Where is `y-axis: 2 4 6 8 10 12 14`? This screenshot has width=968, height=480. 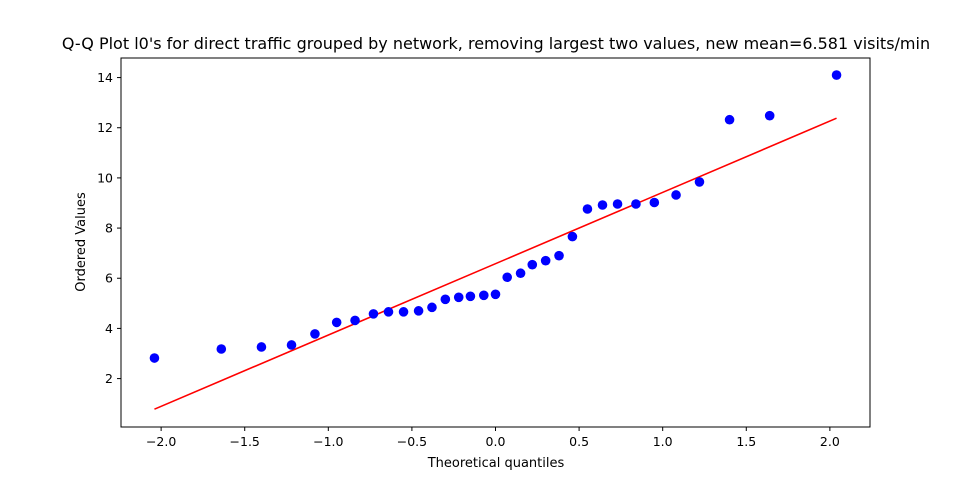
y-axis: 2 4 6 8 10 12 14 is located at coordinates (109, 228).